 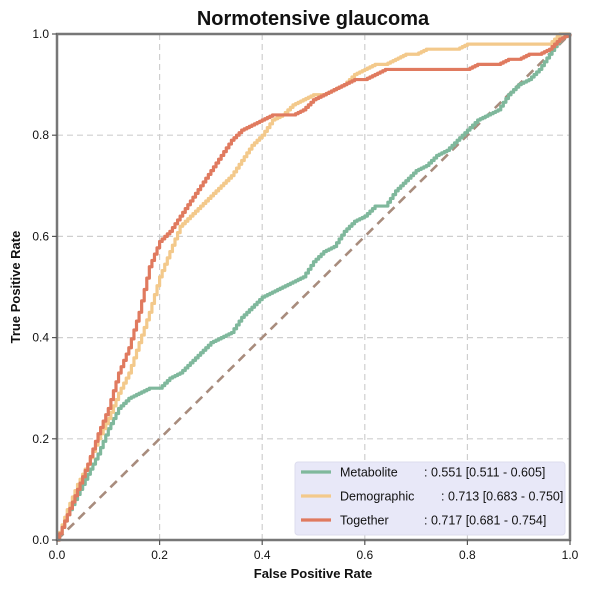 What do you see at coordinates (44, 287) in the screenshot?
I see `y-axis-ticks: 0.0 0.2 0.4 0.6 0.8 1.0` at bounding box center [44, 287].